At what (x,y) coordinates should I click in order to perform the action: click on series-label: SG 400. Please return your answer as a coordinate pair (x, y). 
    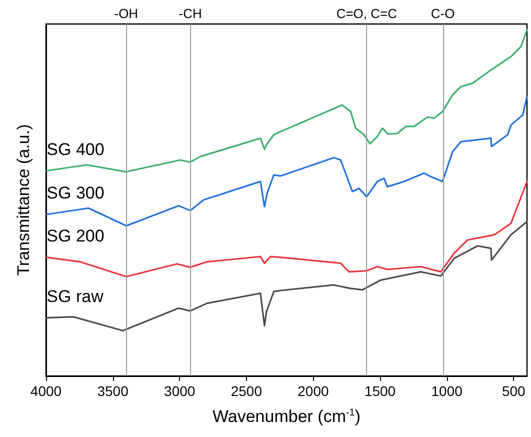
    Looking at the image, I should click on (75, 149).